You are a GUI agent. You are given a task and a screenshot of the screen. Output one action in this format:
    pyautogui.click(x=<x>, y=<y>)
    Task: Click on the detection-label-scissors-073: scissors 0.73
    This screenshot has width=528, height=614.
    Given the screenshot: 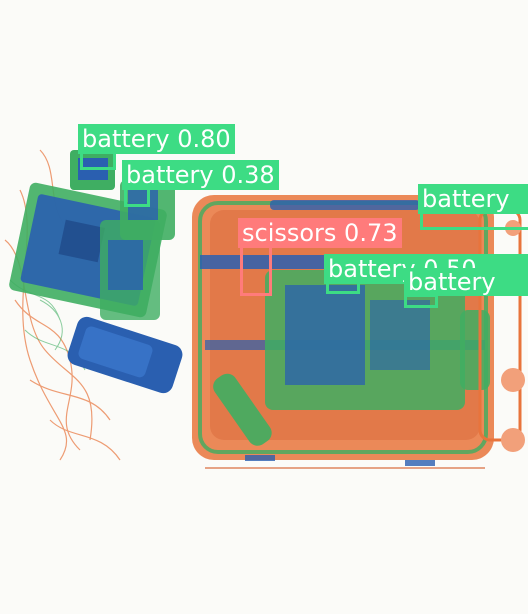 What is the action you would take?
    pyautogui.click(x=320, y=233)
    